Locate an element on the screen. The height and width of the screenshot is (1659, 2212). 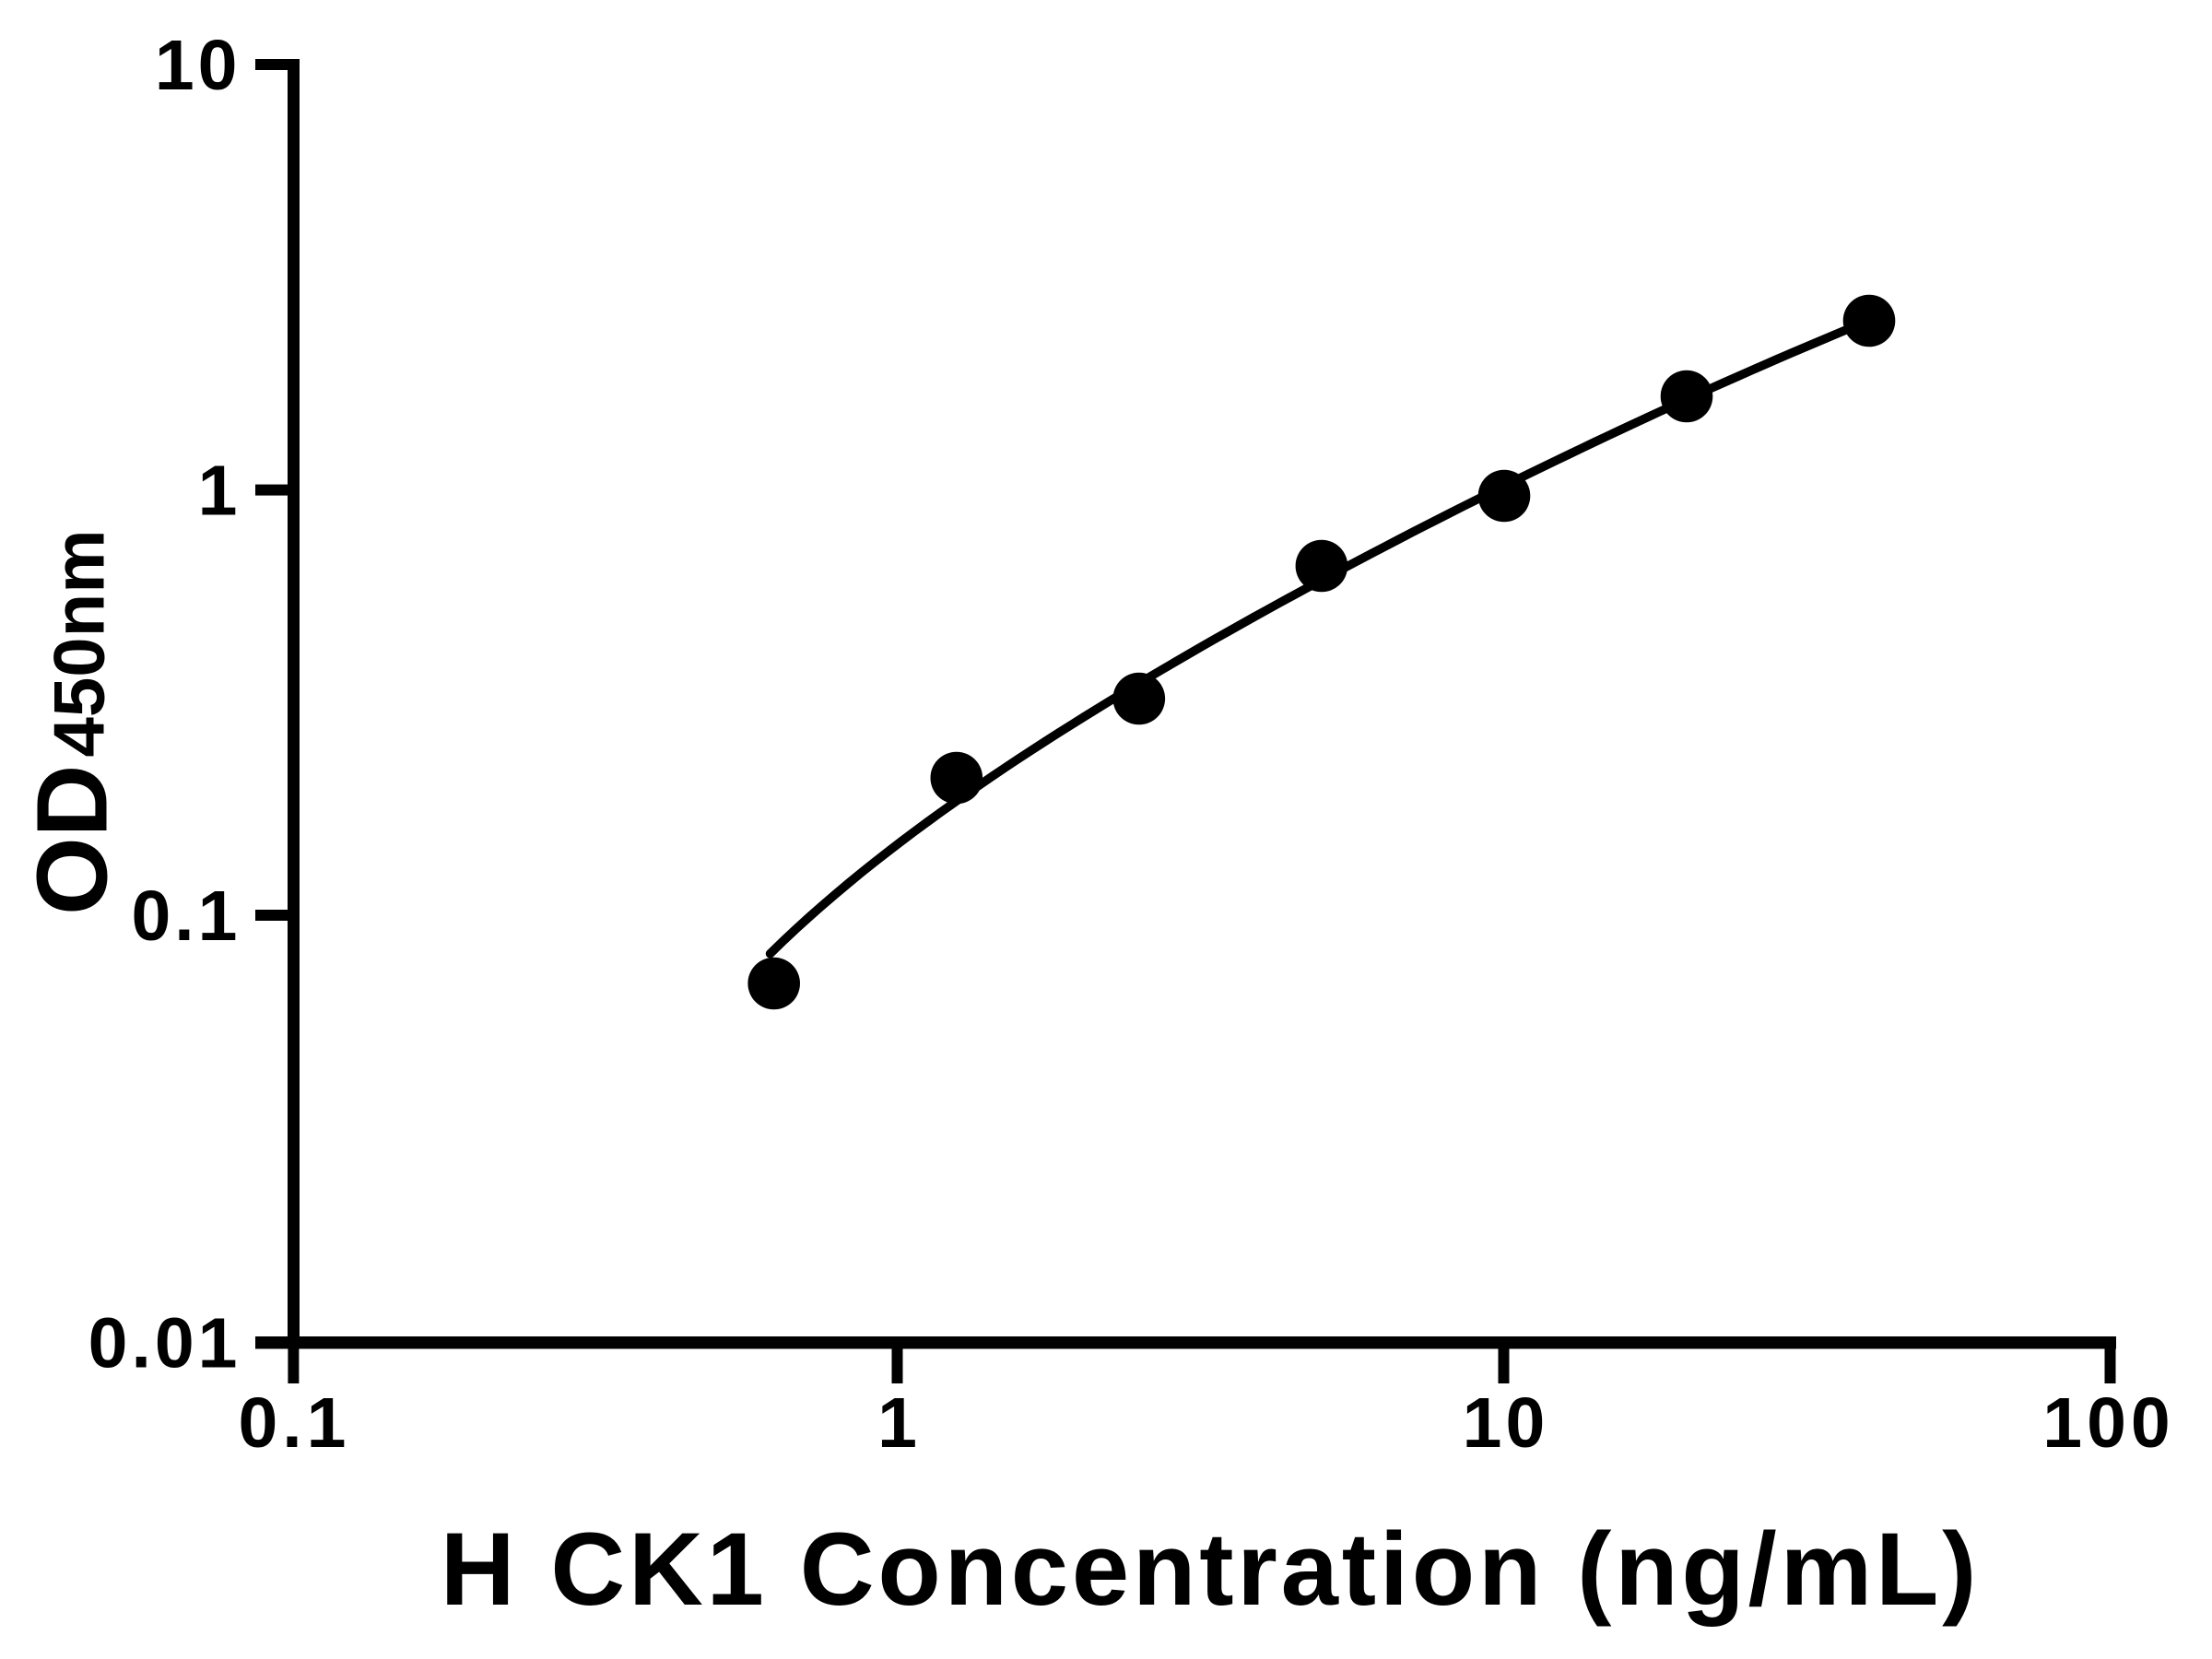
svg-text: 100 is located at coordinates (2108, 1423).